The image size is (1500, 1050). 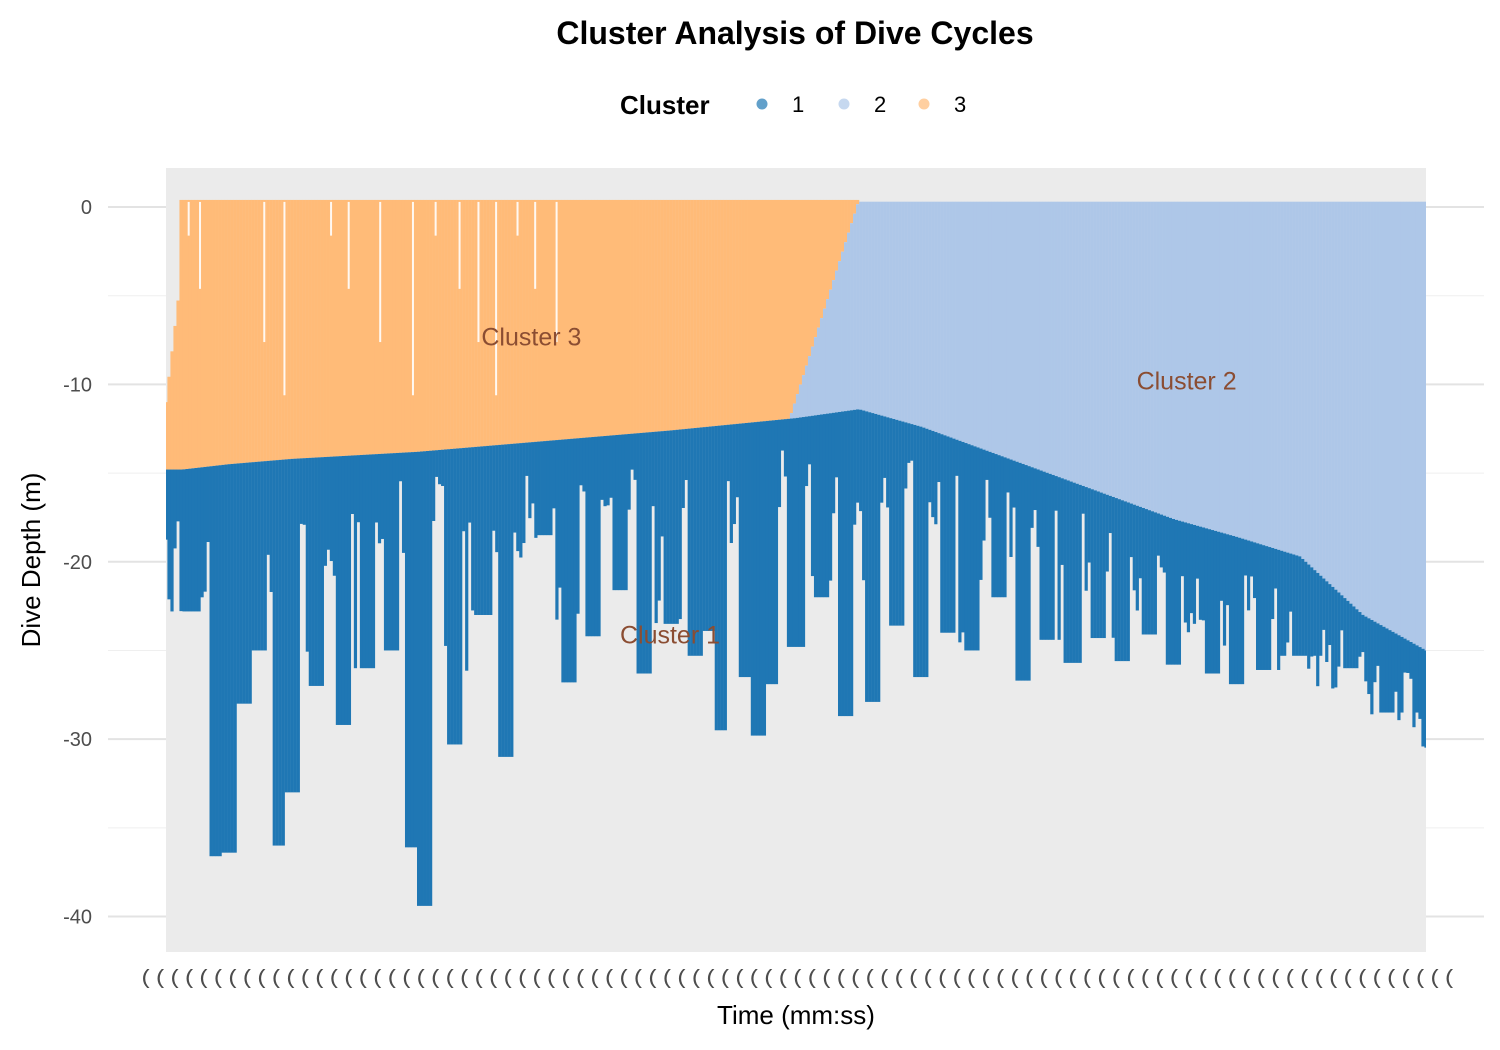 What do you see at coordinates (77, 563) in the screenshot?
I see `y-tick-label-2: -20` at bounding box center [77, 563].